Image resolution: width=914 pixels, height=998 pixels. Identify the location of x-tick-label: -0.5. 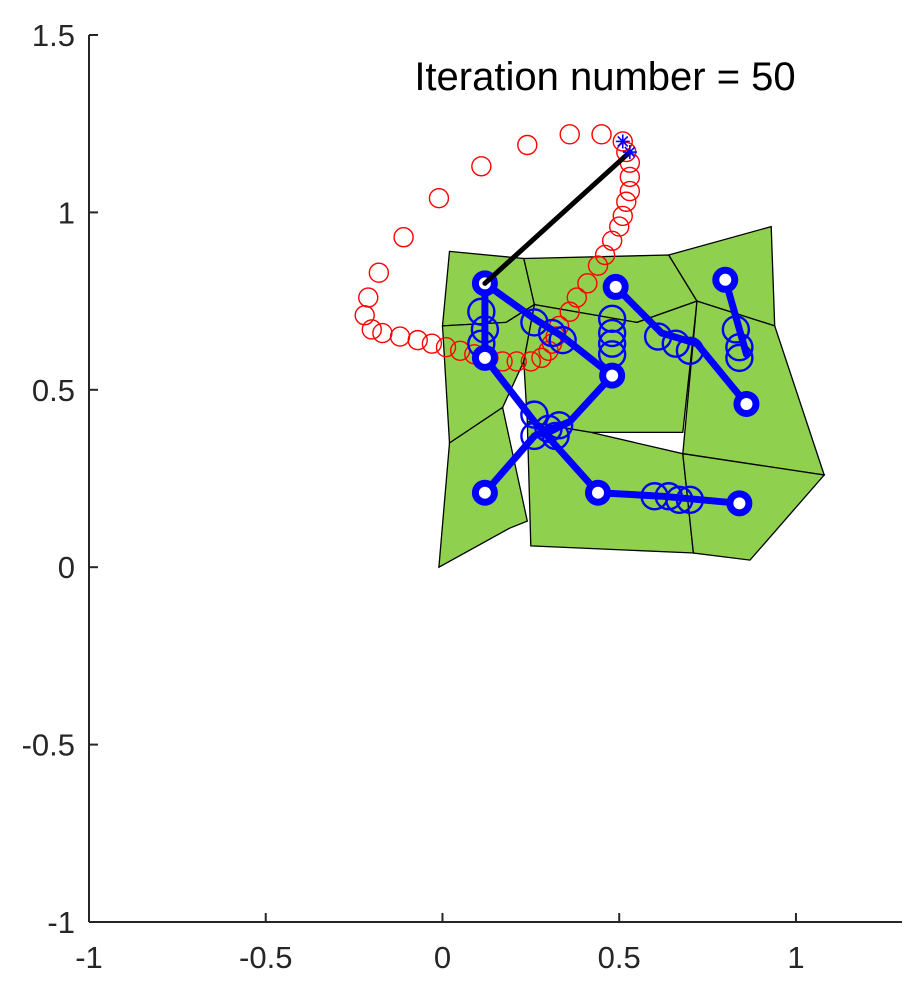
(265, 957).